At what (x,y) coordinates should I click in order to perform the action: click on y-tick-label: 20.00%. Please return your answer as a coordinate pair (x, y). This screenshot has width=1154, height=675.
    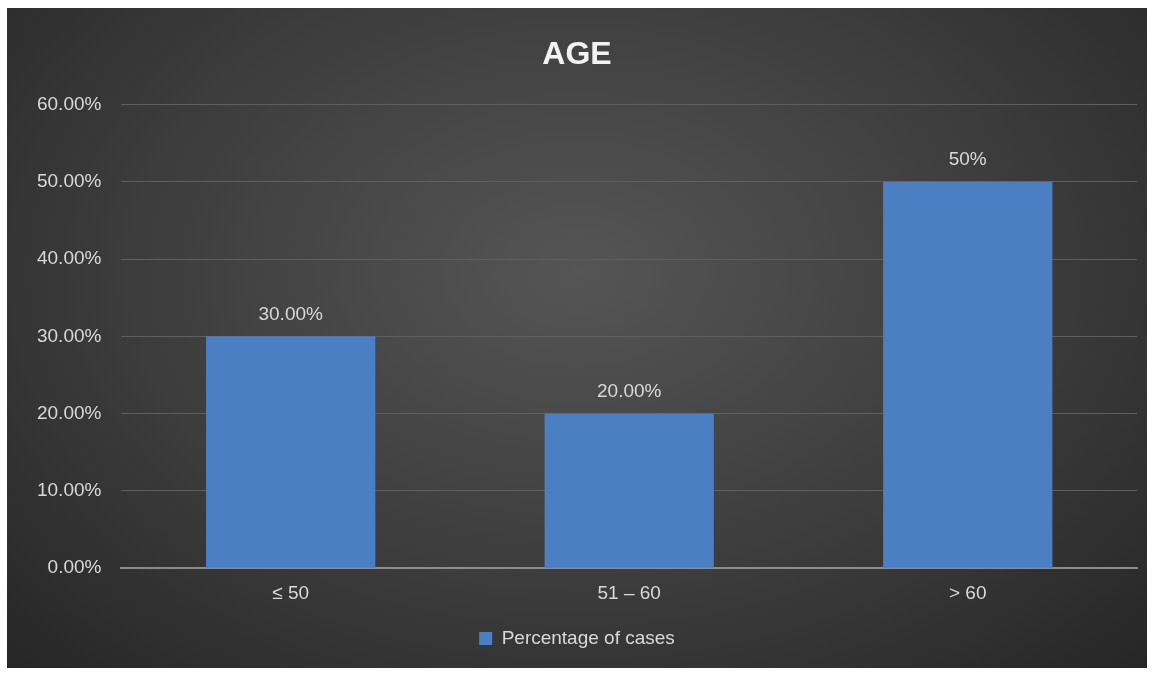
    Looking at the image, I should click on (69, 412).